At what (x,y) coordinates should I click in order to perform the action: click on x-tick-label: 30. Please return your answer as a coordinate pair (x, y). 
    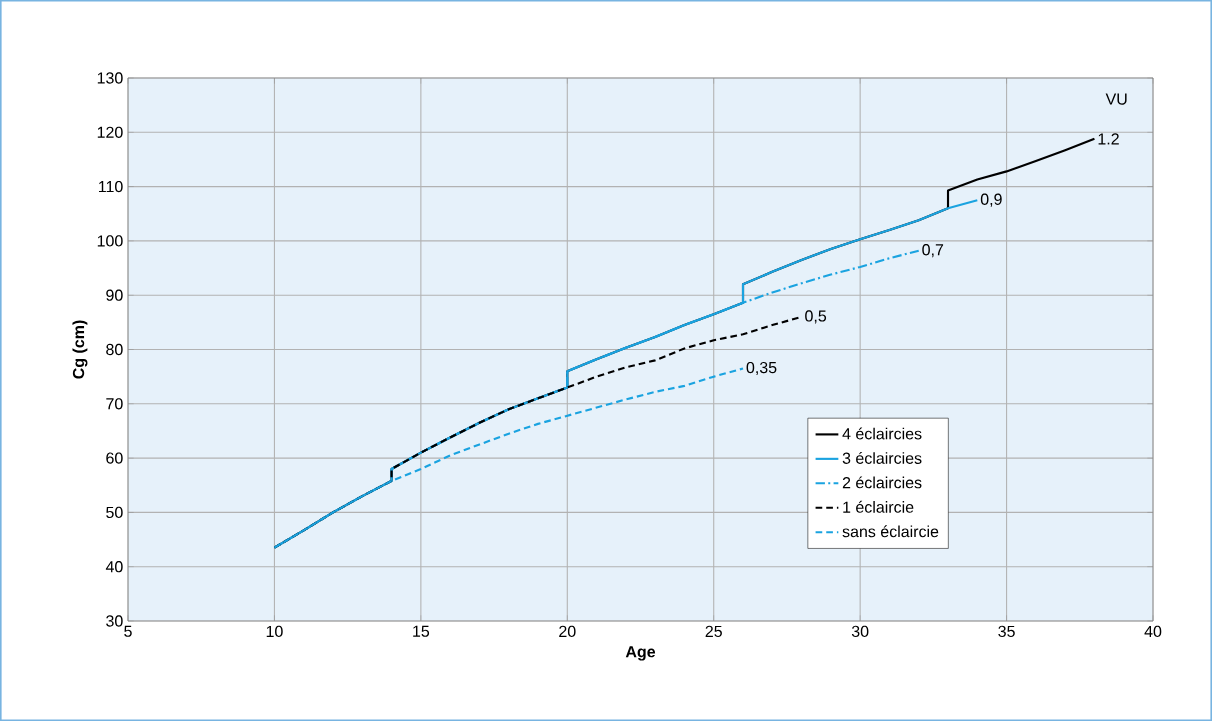
    Looking at the image, I should click on (860, 631).